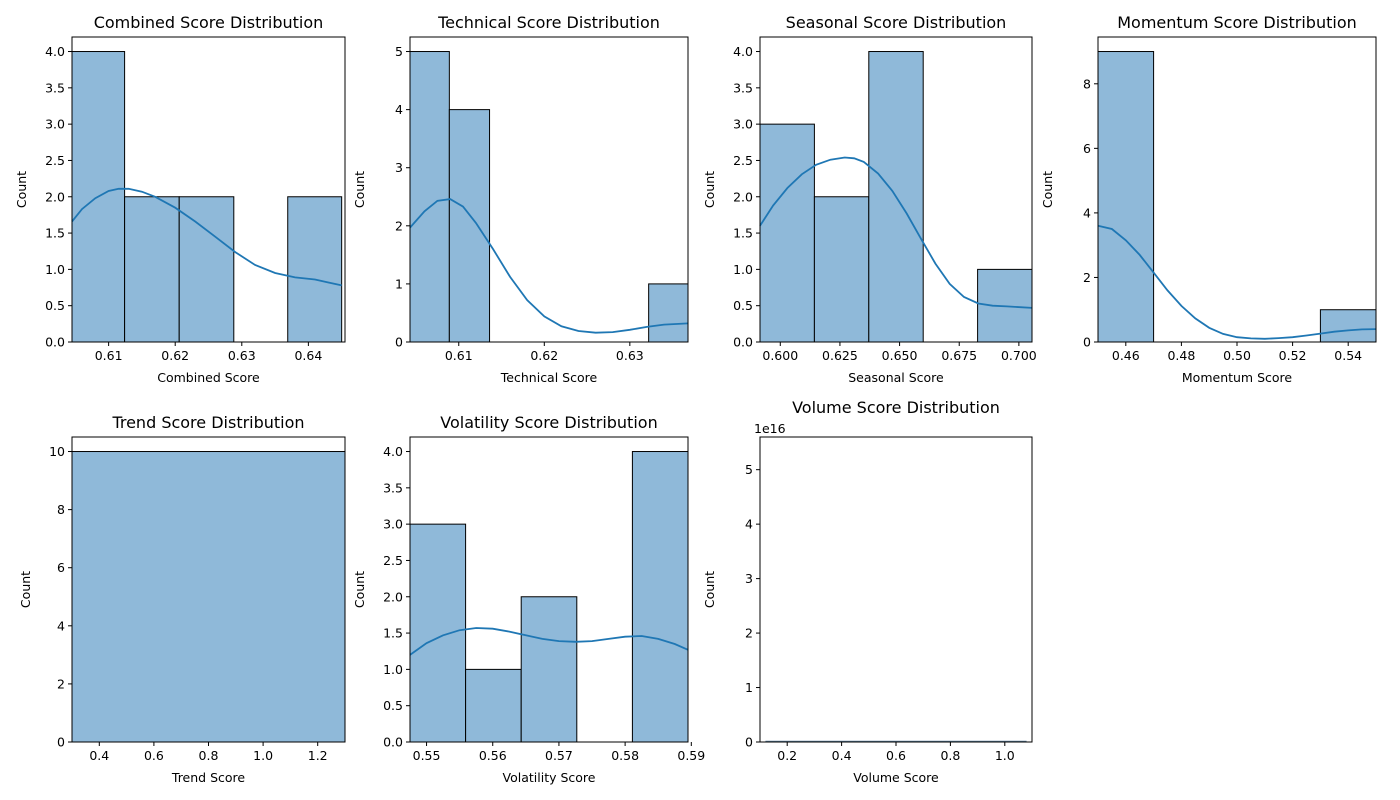 The height and width of the screenshot is (800, 1400). What do you see at coordinates (549, 777) in the screenshot?
I see `x-axis-label: Volatility Score` at bounding box center [549, 777].